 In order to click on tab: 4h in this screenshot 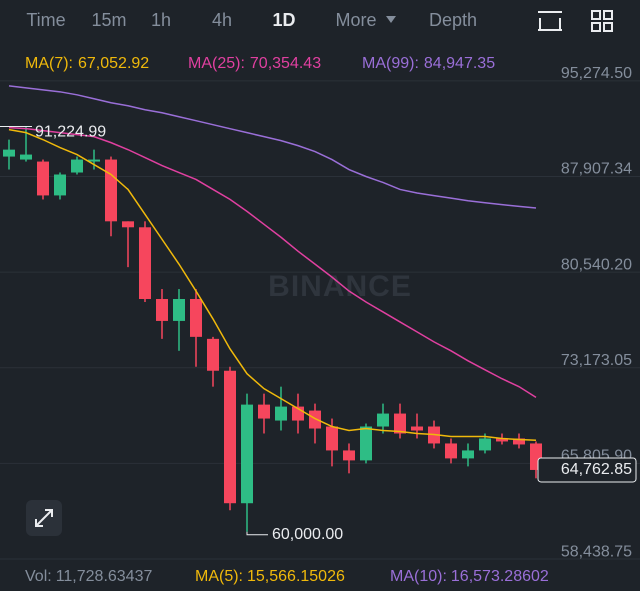, I will do `click(222, 20)`.